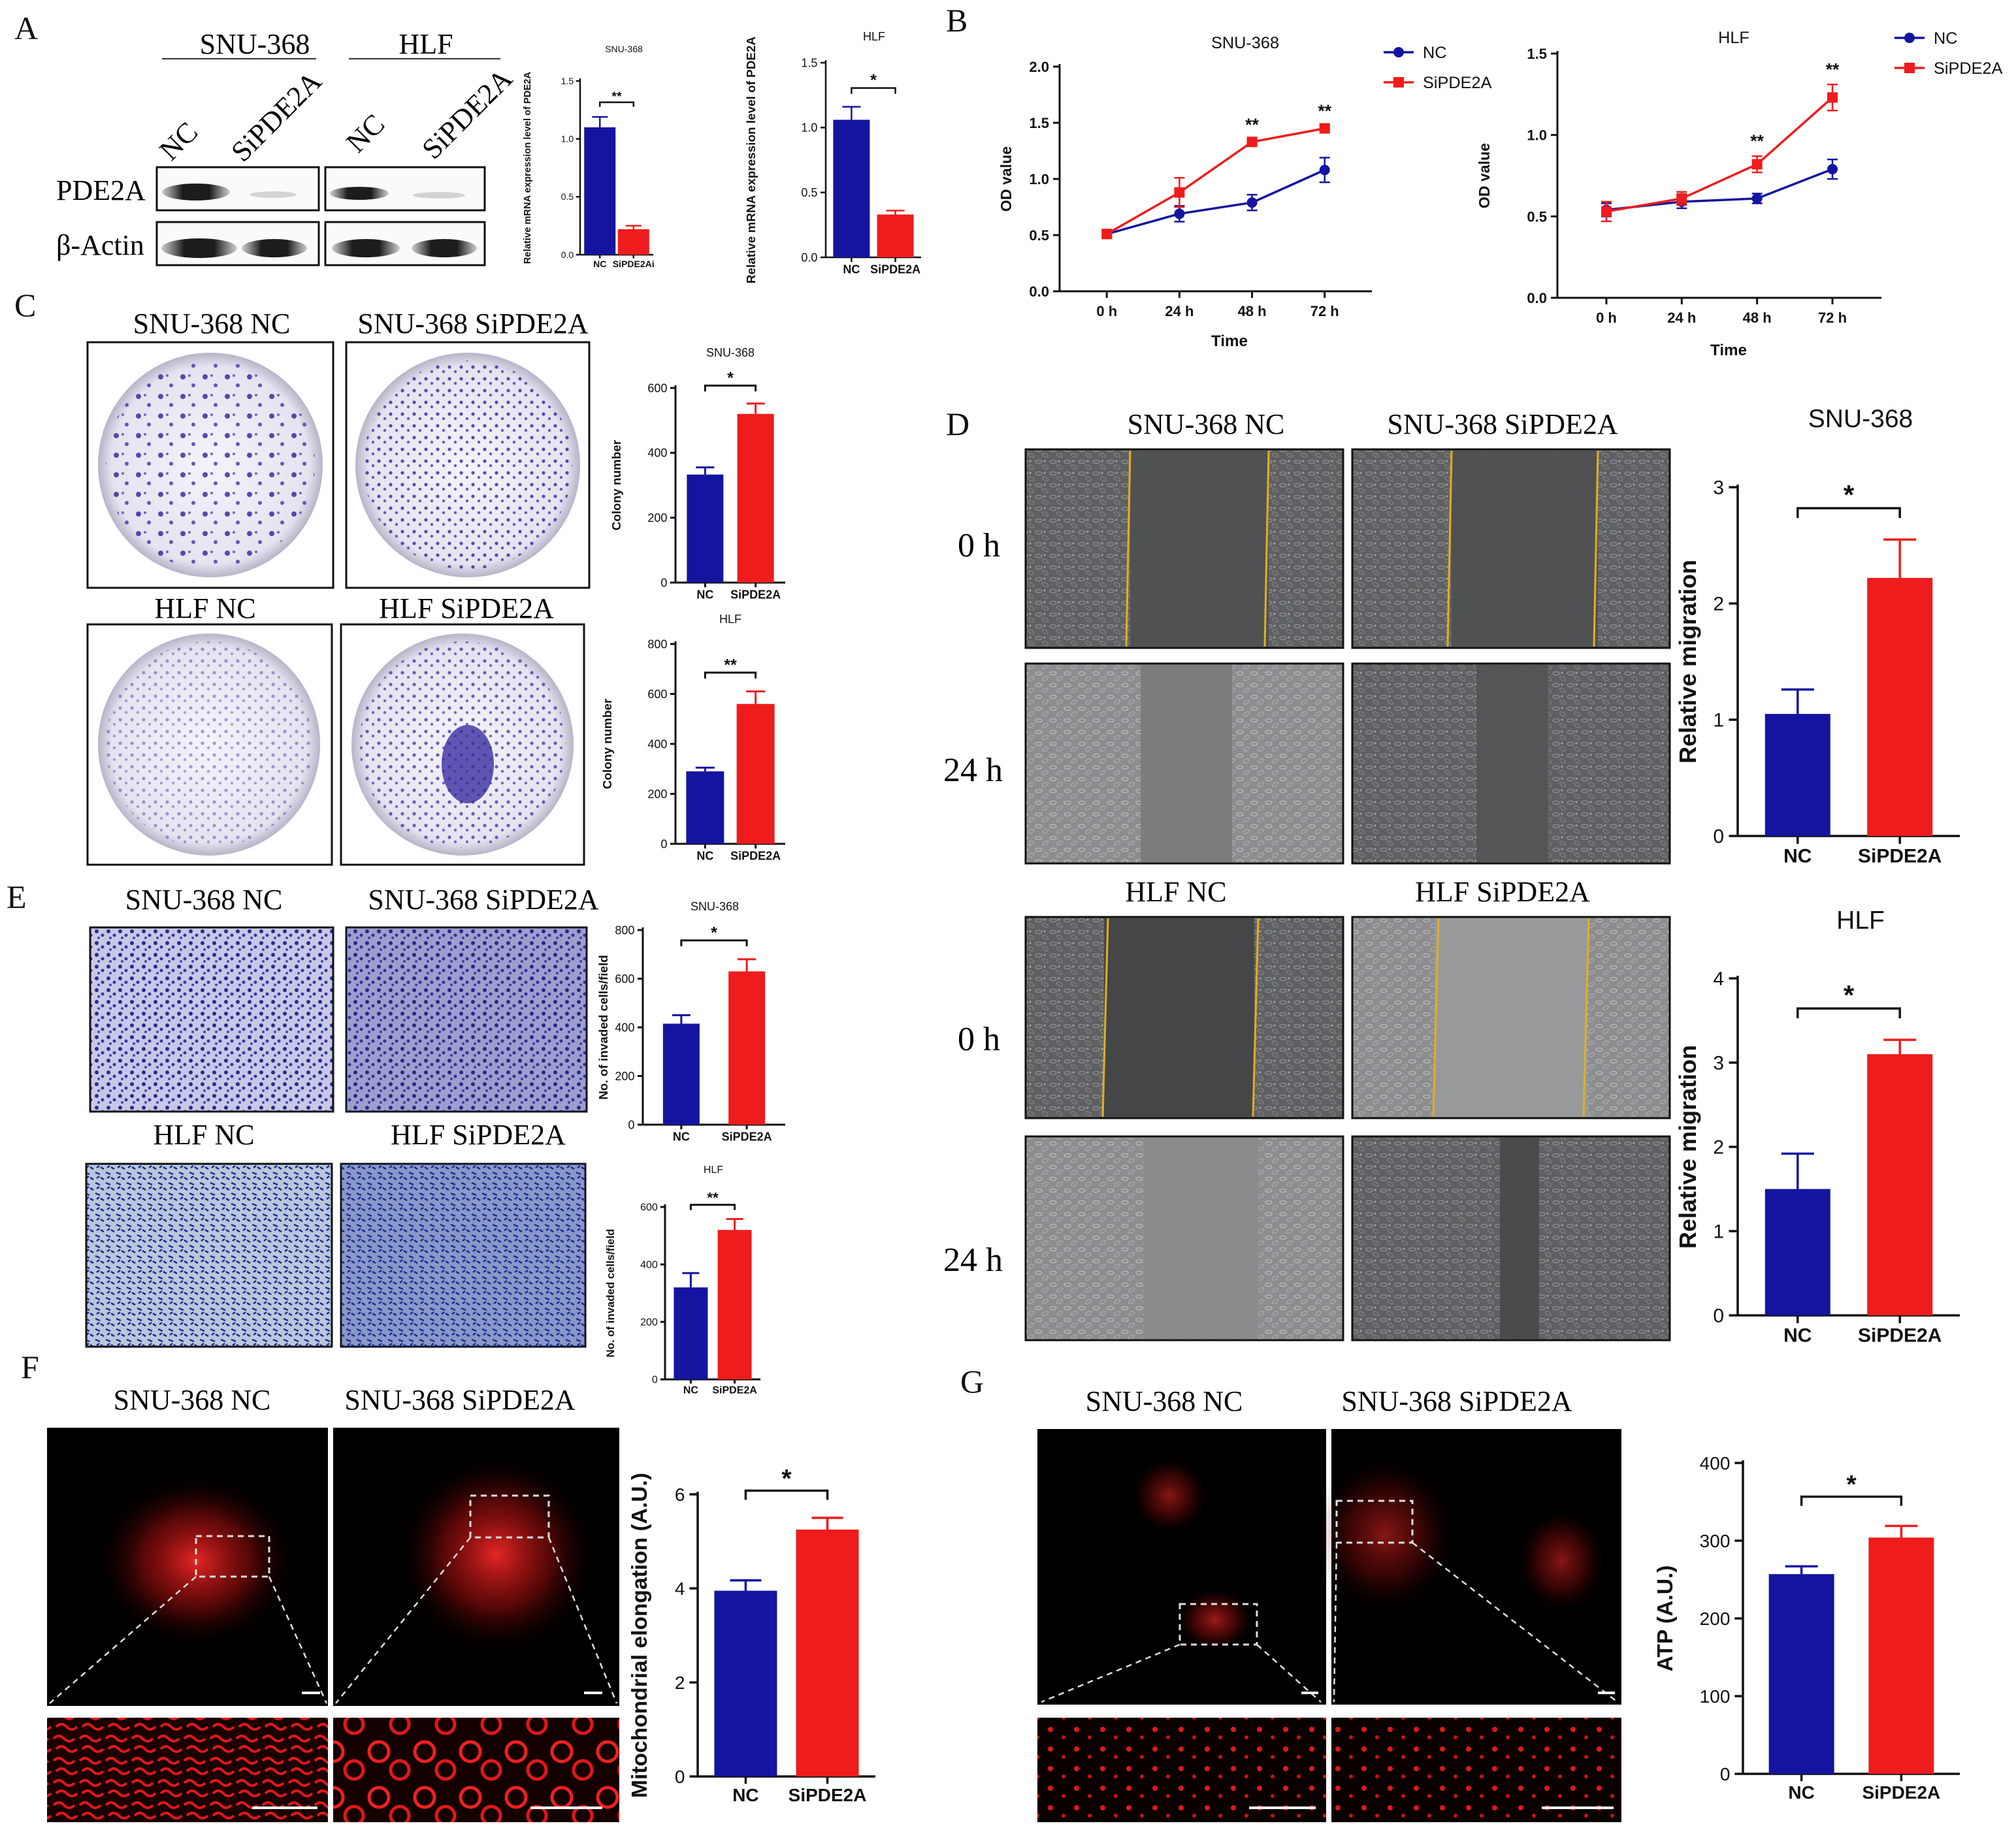 This screenshot has height=1847, width=2016. I want to click on y-tick-label: 3, so click(1718, 1063).